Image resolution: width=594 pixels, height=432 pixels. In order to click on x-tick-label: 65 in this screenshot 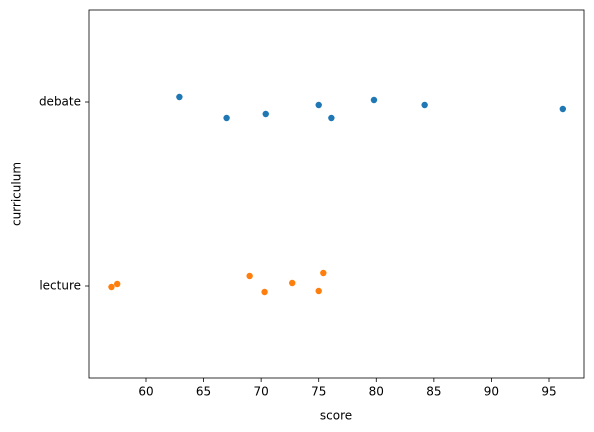, I will do `click(203, 392)`.